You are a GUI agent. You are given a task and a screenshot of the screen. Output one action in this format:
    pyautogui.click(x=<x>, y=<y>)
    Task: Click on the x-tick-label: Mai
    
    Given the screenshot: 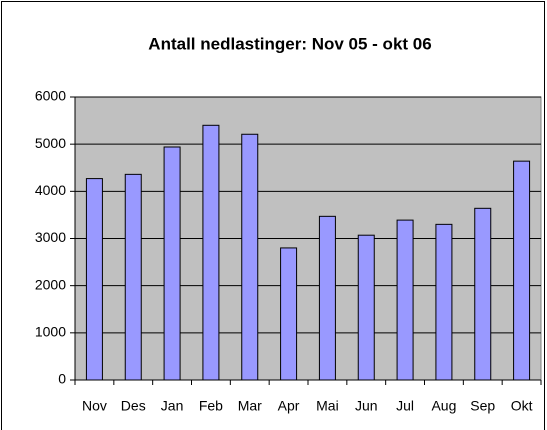 What is the action you would take?
    pyautogui.click(x=327, y=406)
    